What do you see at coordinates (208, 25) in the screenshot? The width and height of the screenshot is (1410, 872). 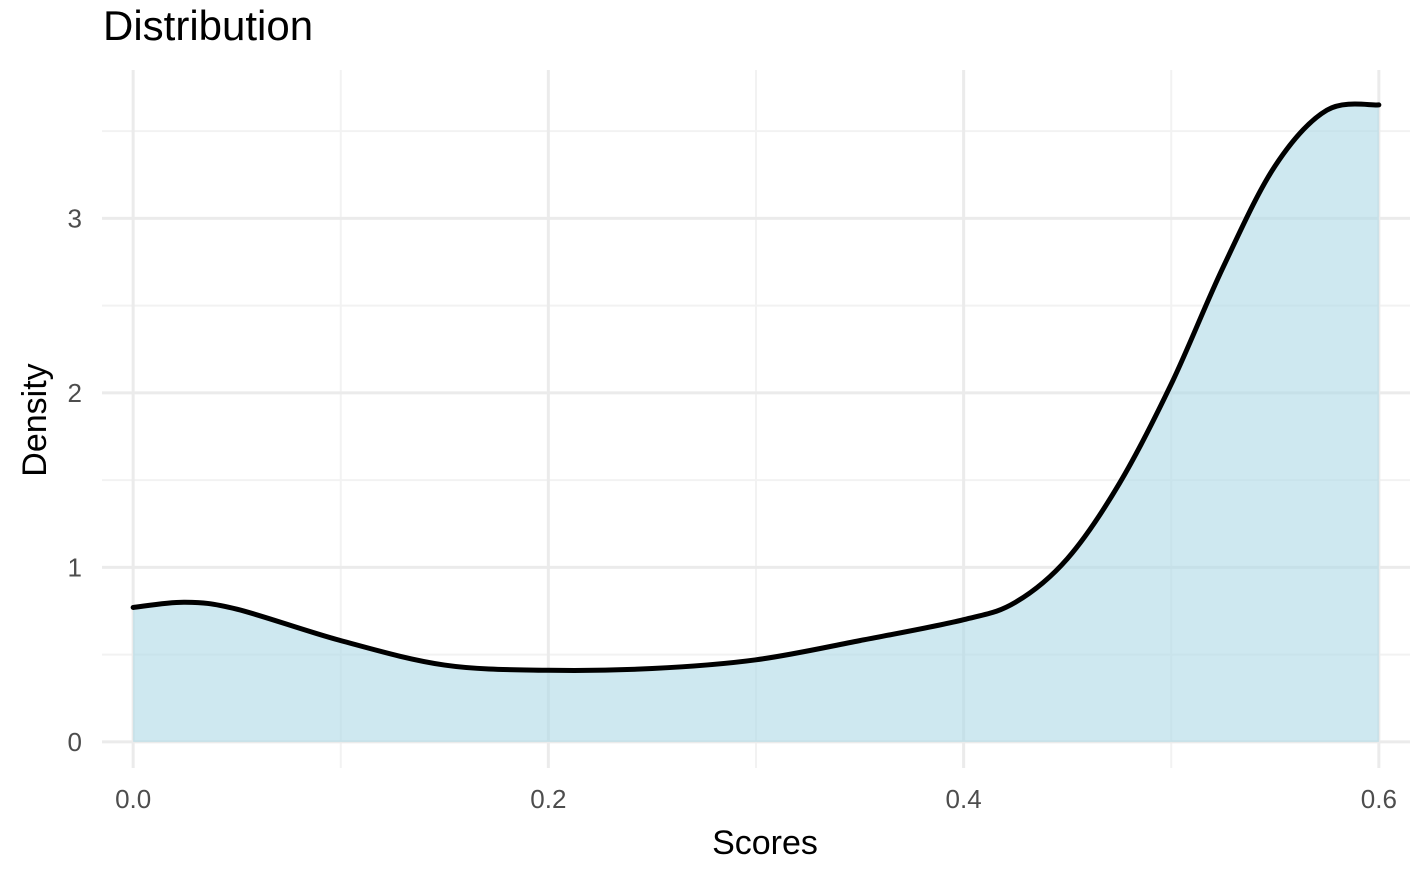 I see `chart-title: Distribution` at bounding box center [208, 25].